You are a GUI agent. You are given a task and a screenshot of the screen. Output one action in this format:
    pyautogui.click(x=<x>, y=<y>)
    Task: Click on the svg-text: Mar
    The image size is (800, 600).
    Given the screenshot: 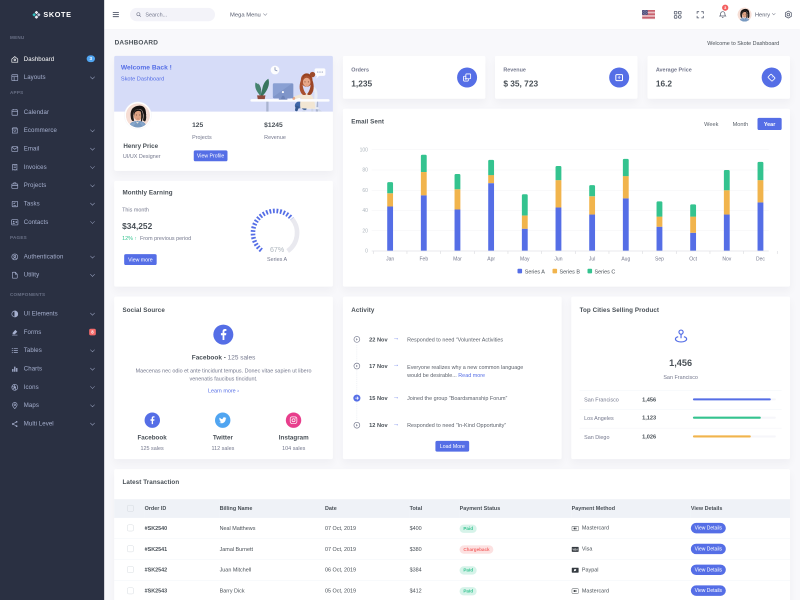 What is the action you would take?
    pyautogui.click(x=457, y=259)
    